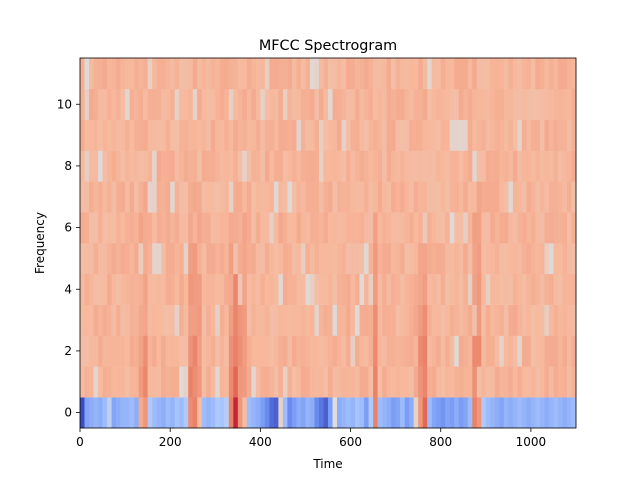 This screenshot has width=640, height=480. Describe the element at coordinates (68, 351) in the screenshot. I see `y-tick-label: 2` at that location.